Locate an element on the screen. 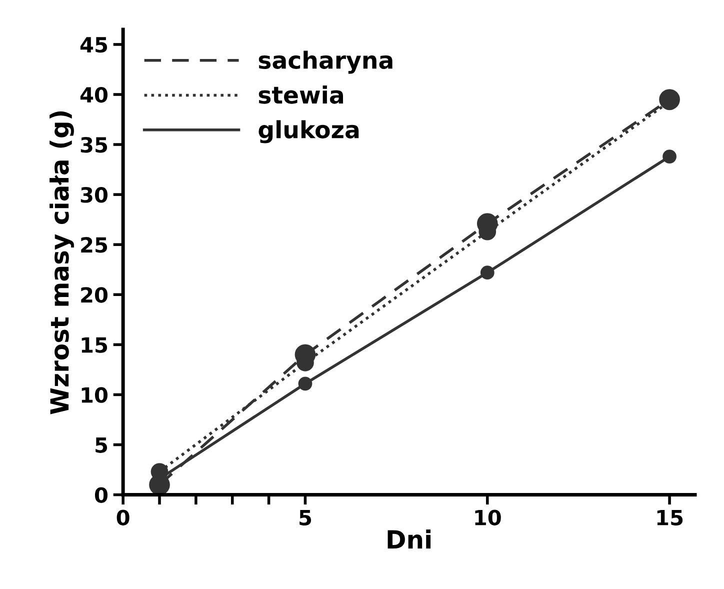 This screenshot has width=724, height=589. x-tick-label: 0 is located at coordinates (123, 518).